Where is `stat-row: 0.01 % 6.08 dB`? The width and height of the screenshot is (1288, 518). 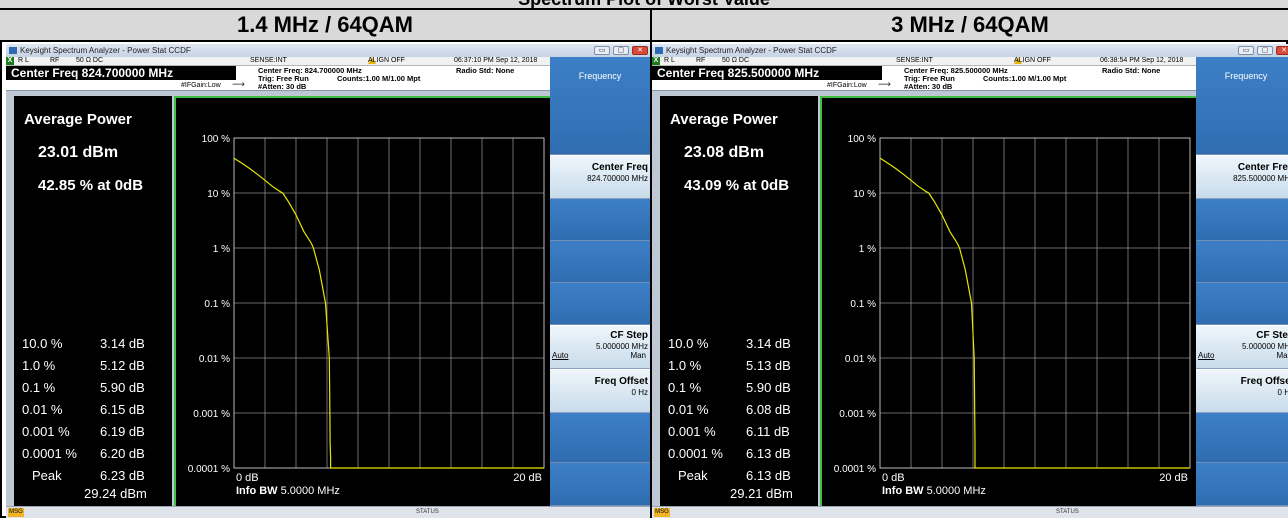 stat-row: 0.01 % 6.08 dB is located at coordinates (729, 409).